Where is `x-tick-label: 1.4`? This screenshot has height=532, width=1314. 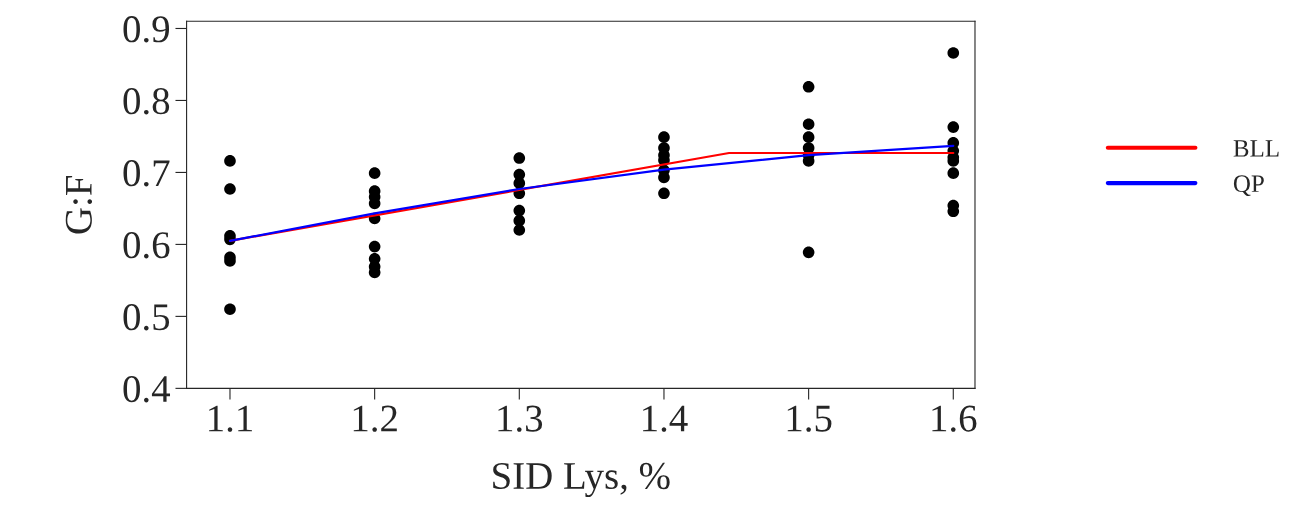 x-tick-label: 1.4 is located at coordinates (665, 418).